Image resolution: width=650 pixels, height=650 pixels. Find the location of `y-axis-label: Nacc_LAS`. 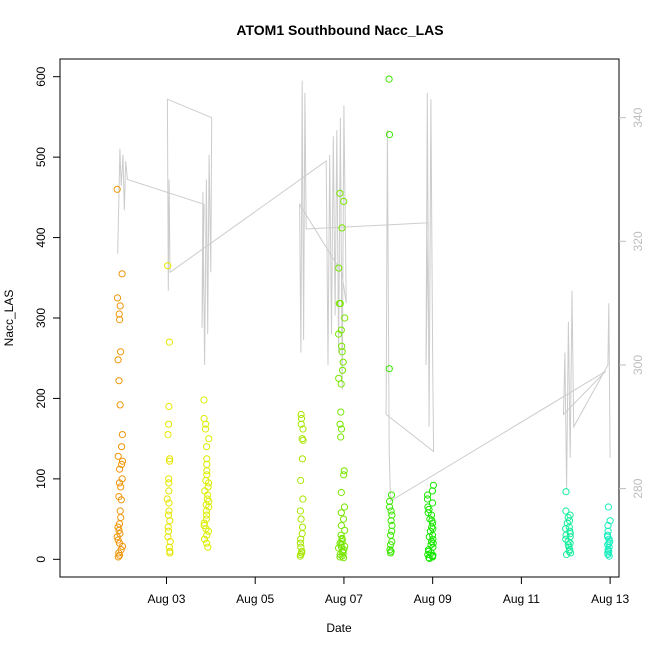

y-axis-label: Nacc_LAS is located at coordinates (9, 318).